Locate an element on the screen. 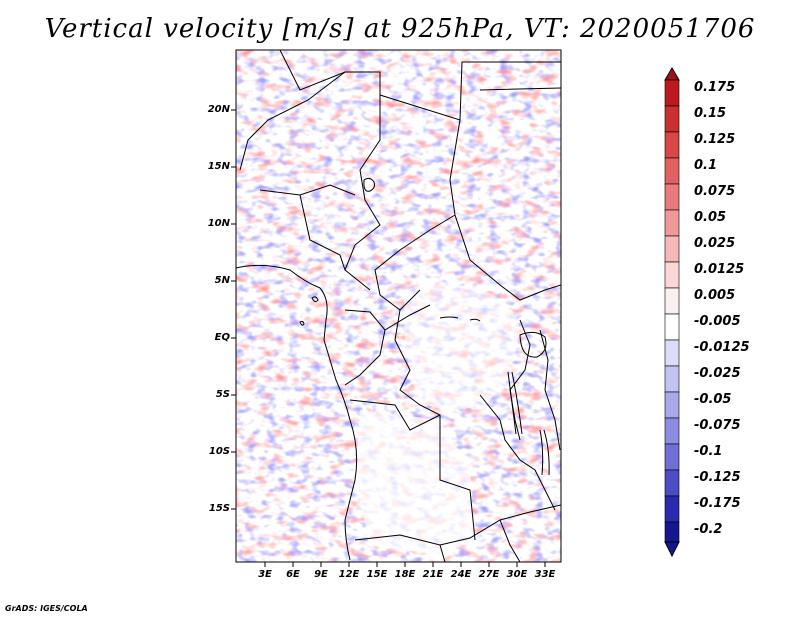  lon-label: 12E is located at coordinates (349, 574).